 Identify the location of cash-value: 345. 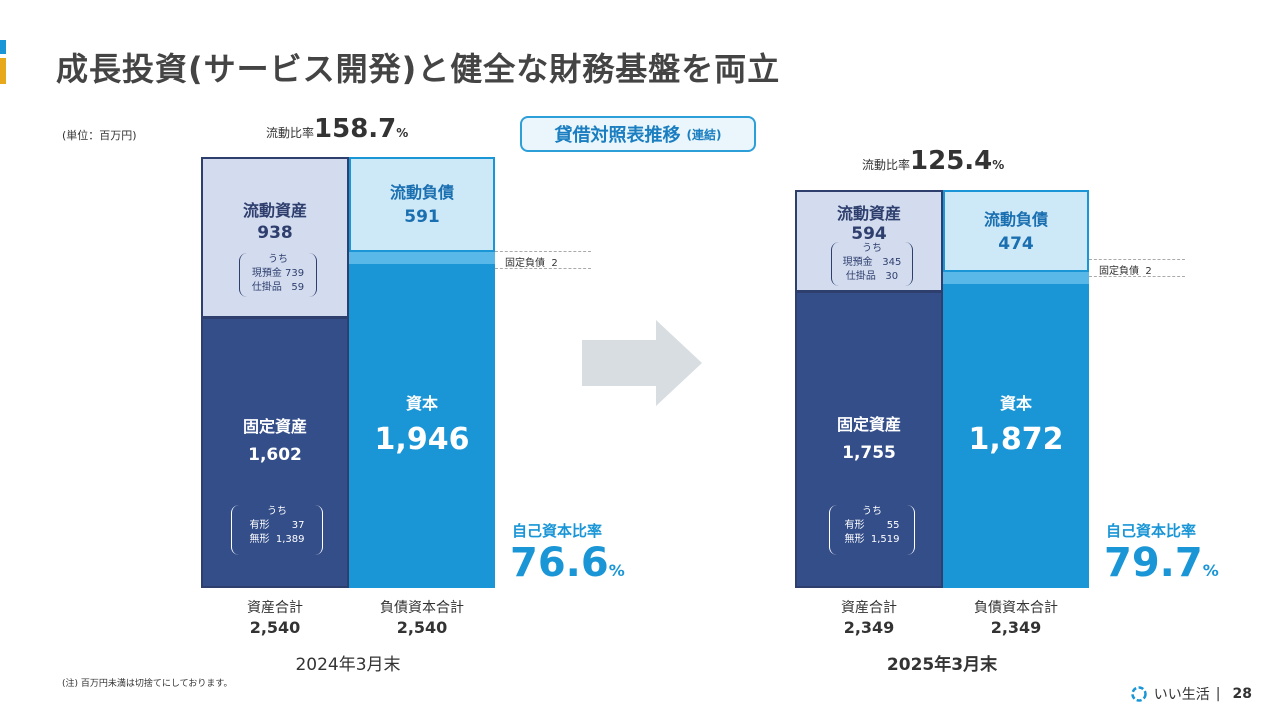
(892, 262).